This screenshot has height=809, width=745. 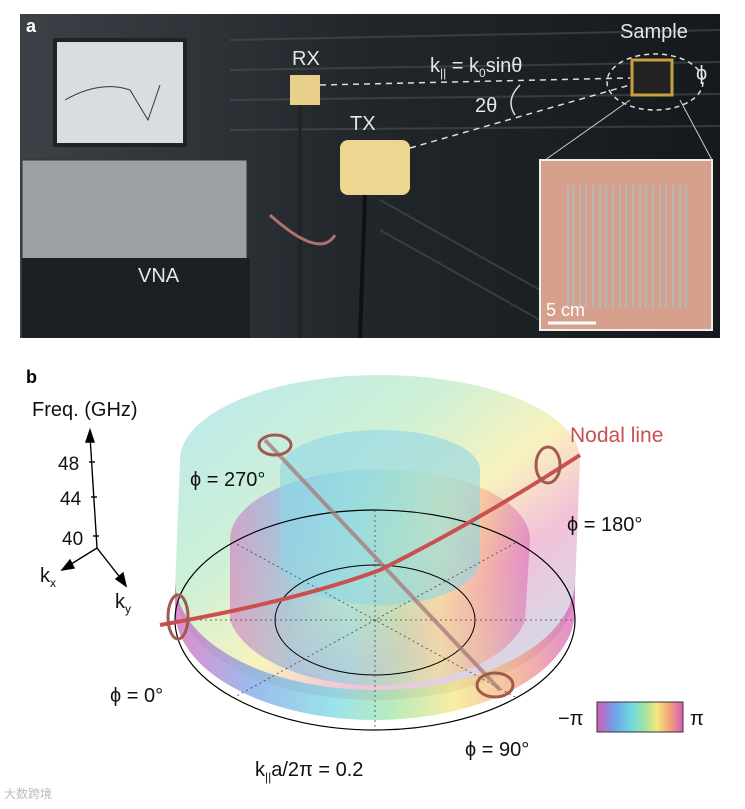 I want to click on vna-label: VNA, so click(x=159, y=276).